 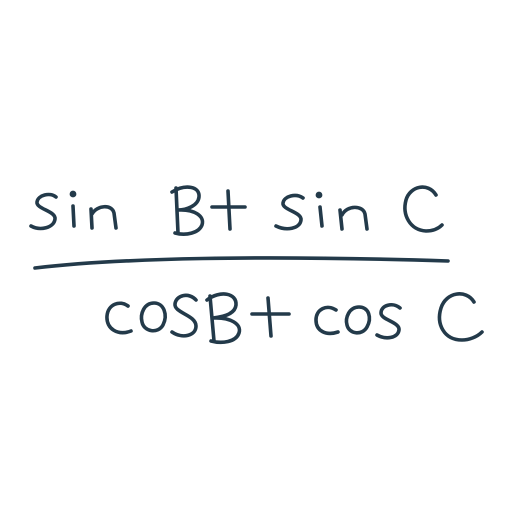 What do you see at coordinates (294, 312) in the screenshot?
I see `denominator-text: cos B+ cos C` at bounding box center [294, 312].